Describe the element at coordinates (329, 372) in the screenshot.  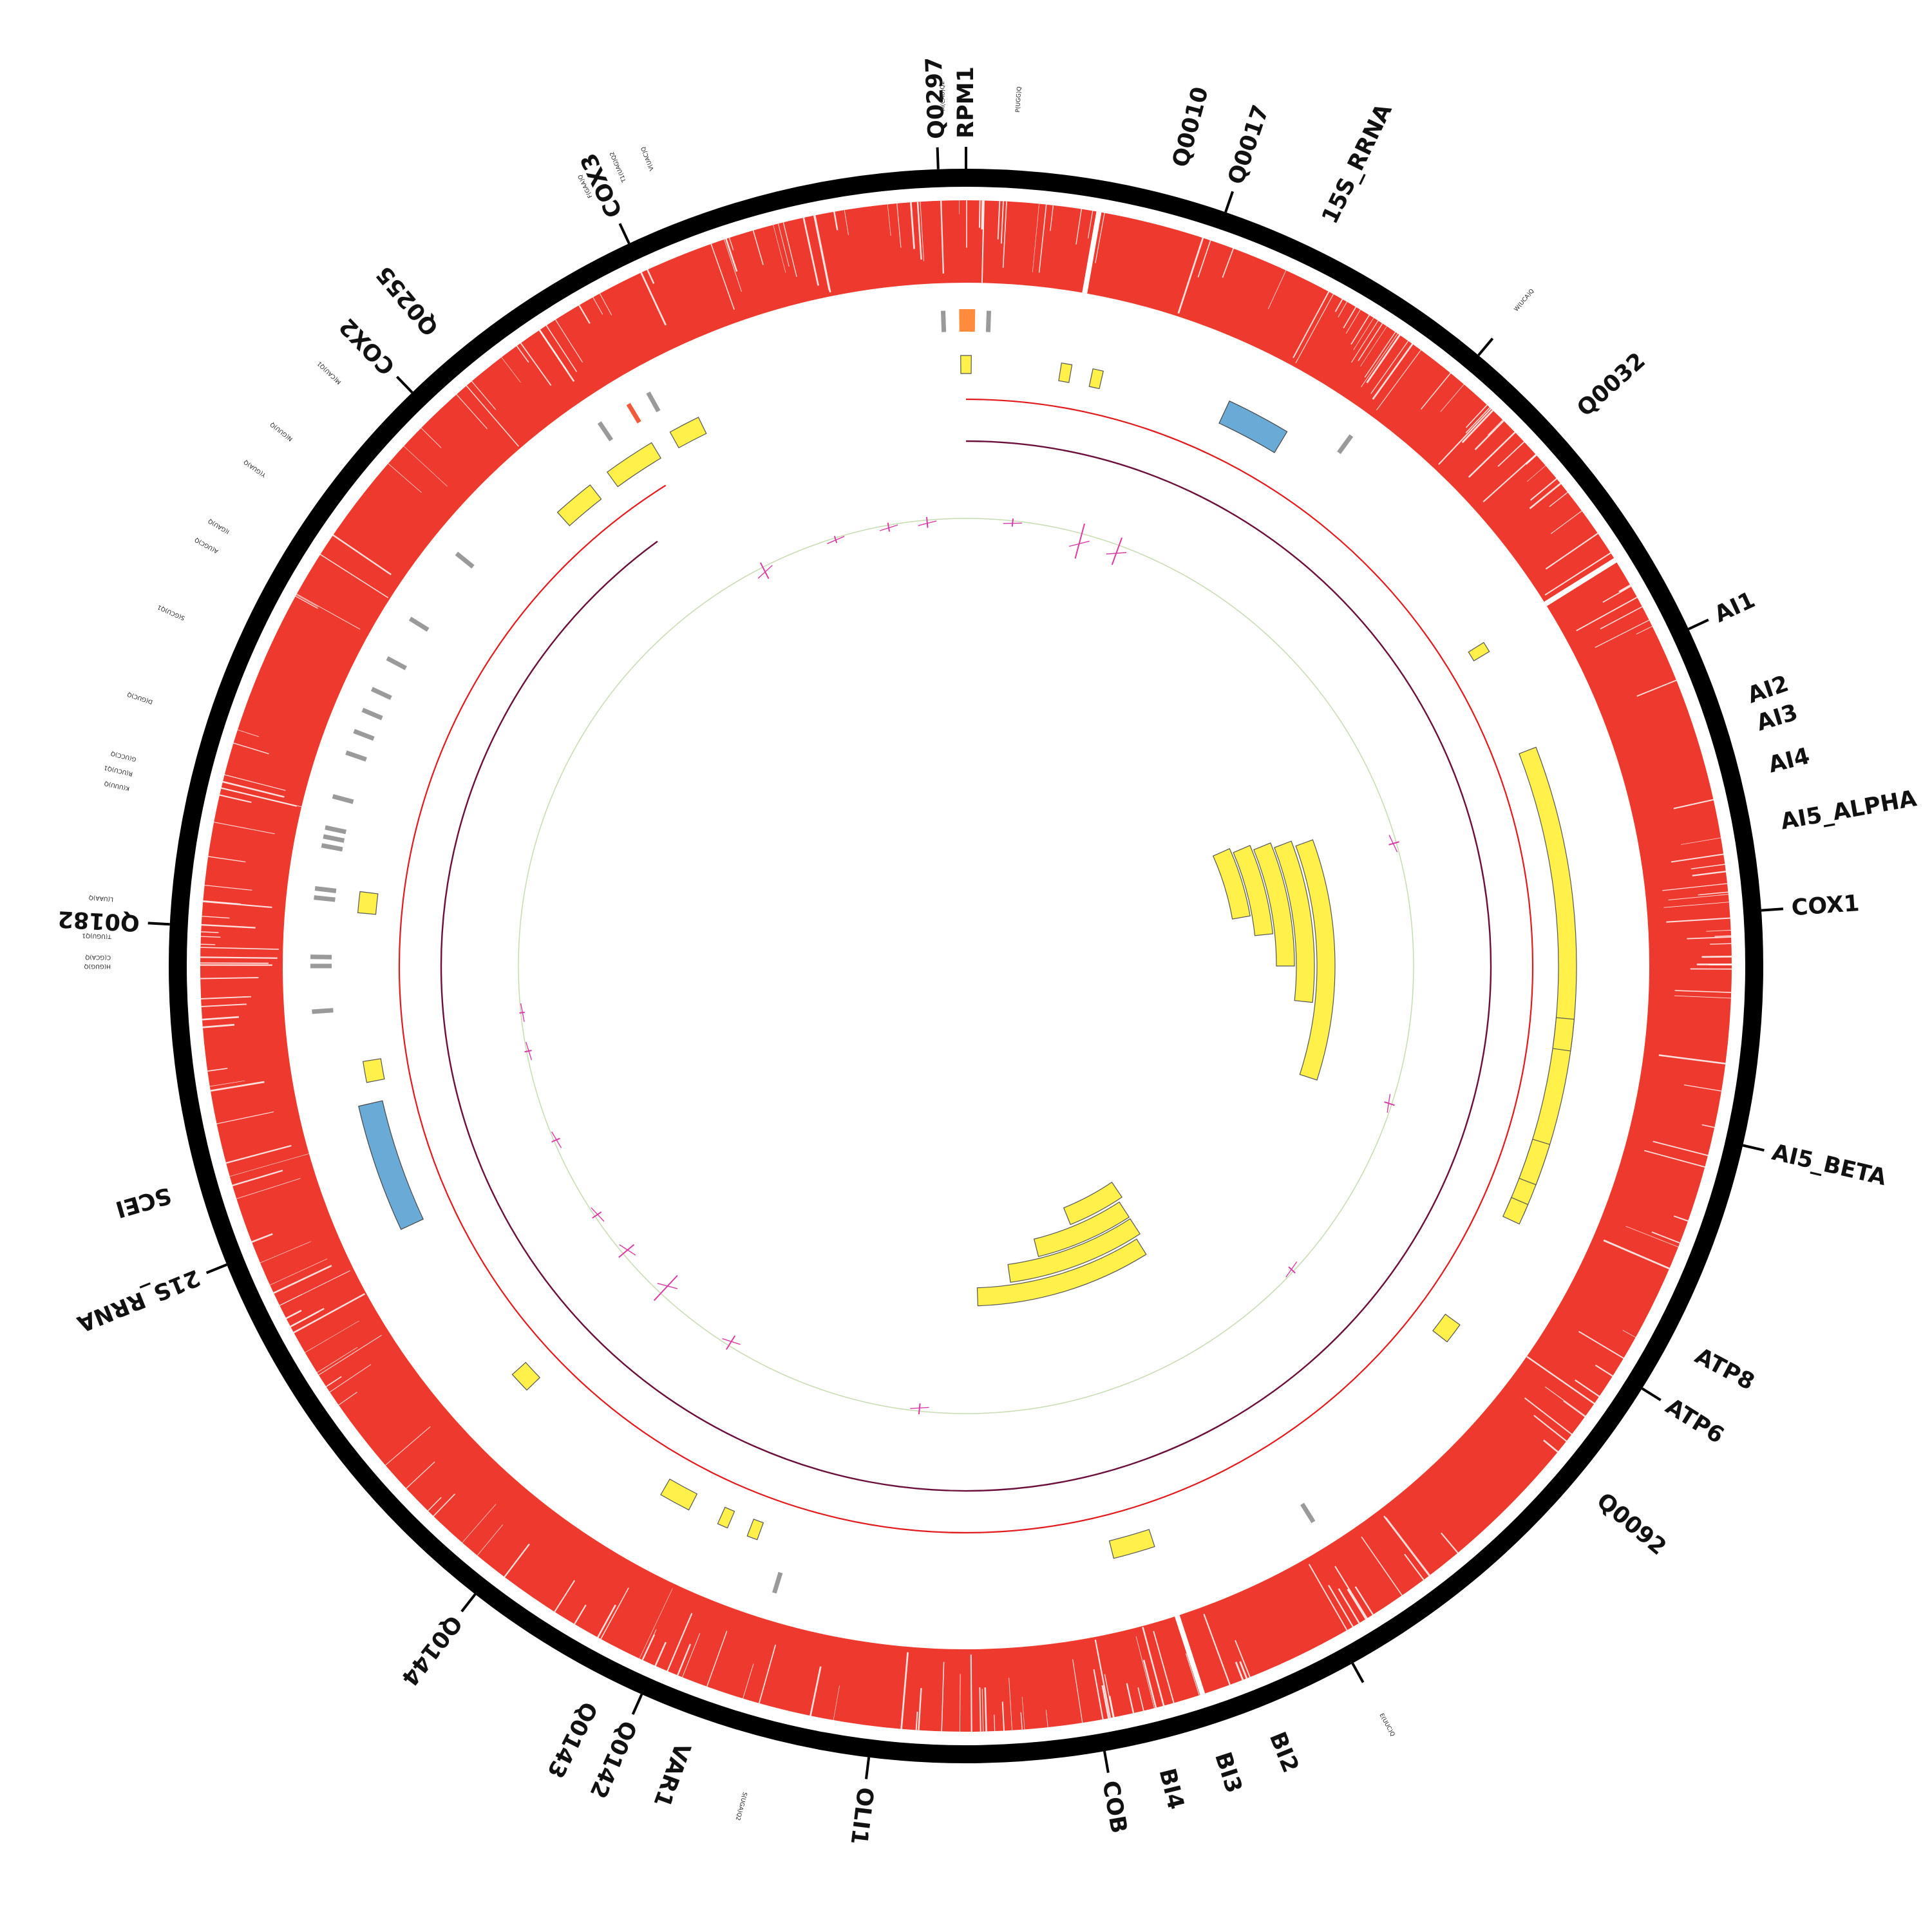
I see `trna-label: M(CAU)Q1` at that location.